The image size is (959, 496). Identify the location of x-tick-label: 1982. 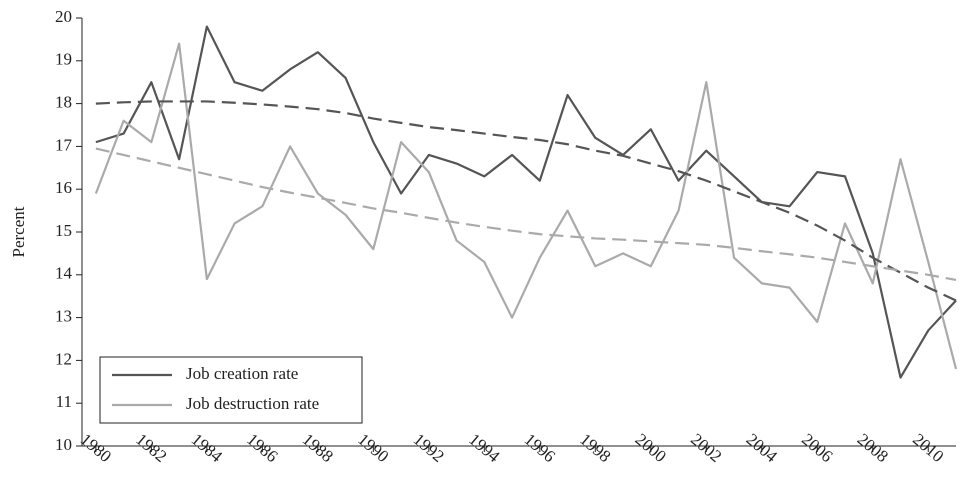
(151, 448).